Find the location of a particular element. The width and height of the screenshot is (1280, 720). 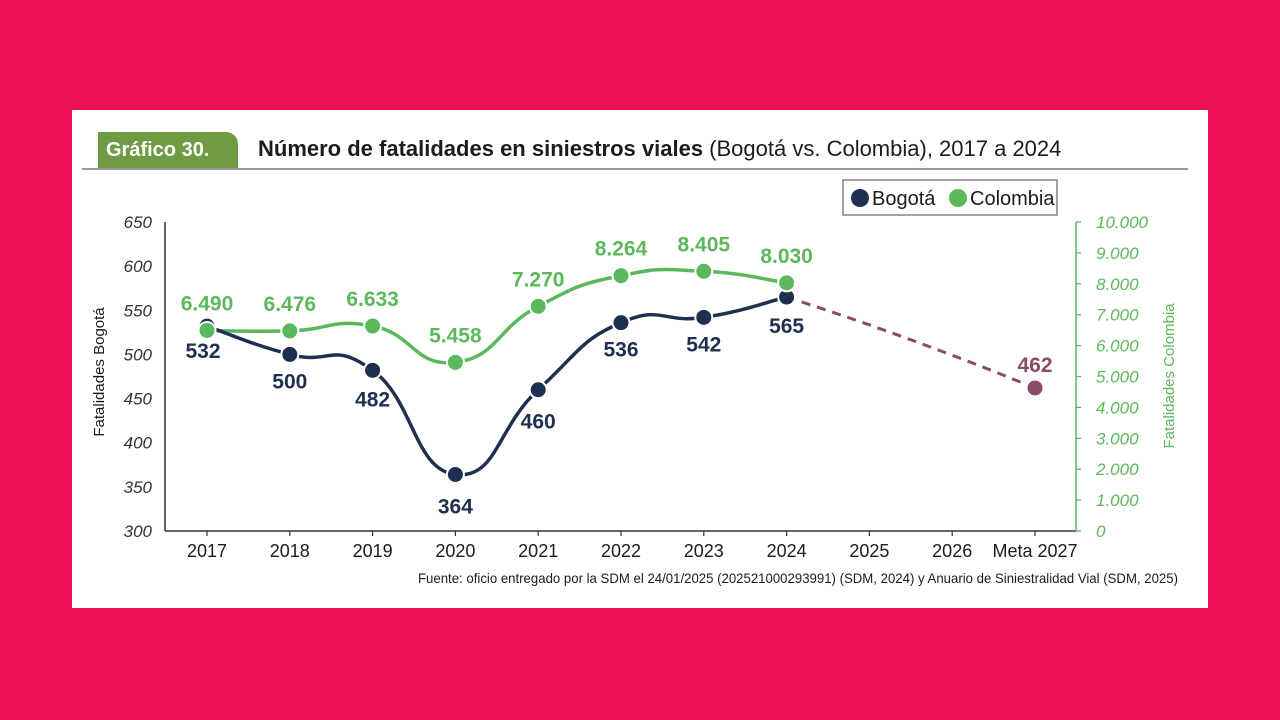

bogota-data-label: 460 is located at coordinates (538, 422).